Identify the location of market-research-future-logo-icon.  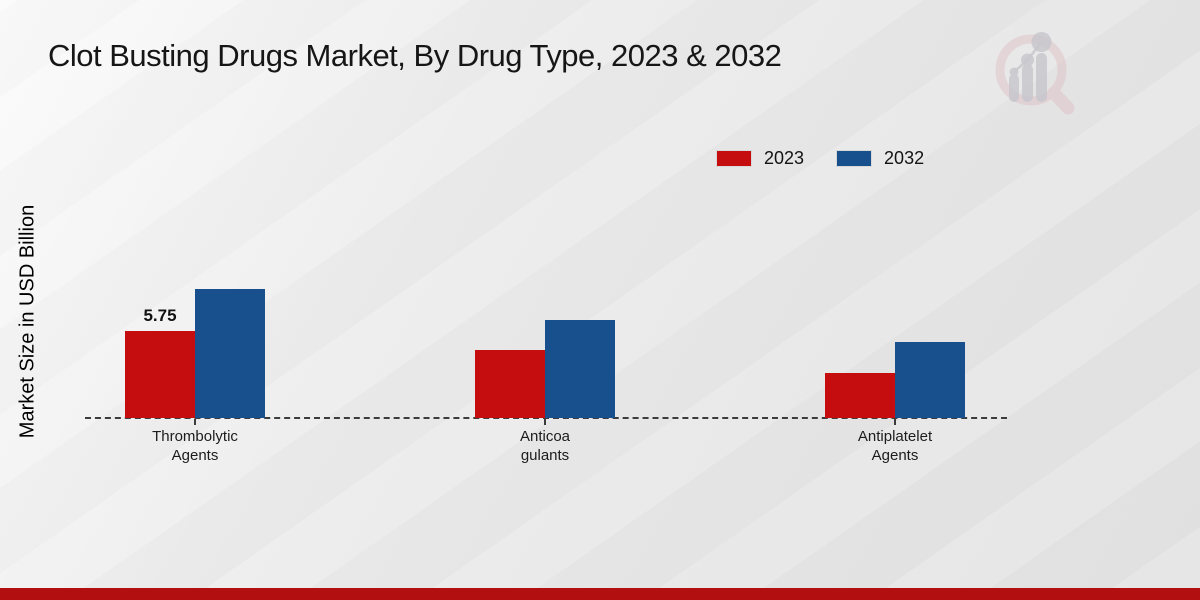
(1035, 73).